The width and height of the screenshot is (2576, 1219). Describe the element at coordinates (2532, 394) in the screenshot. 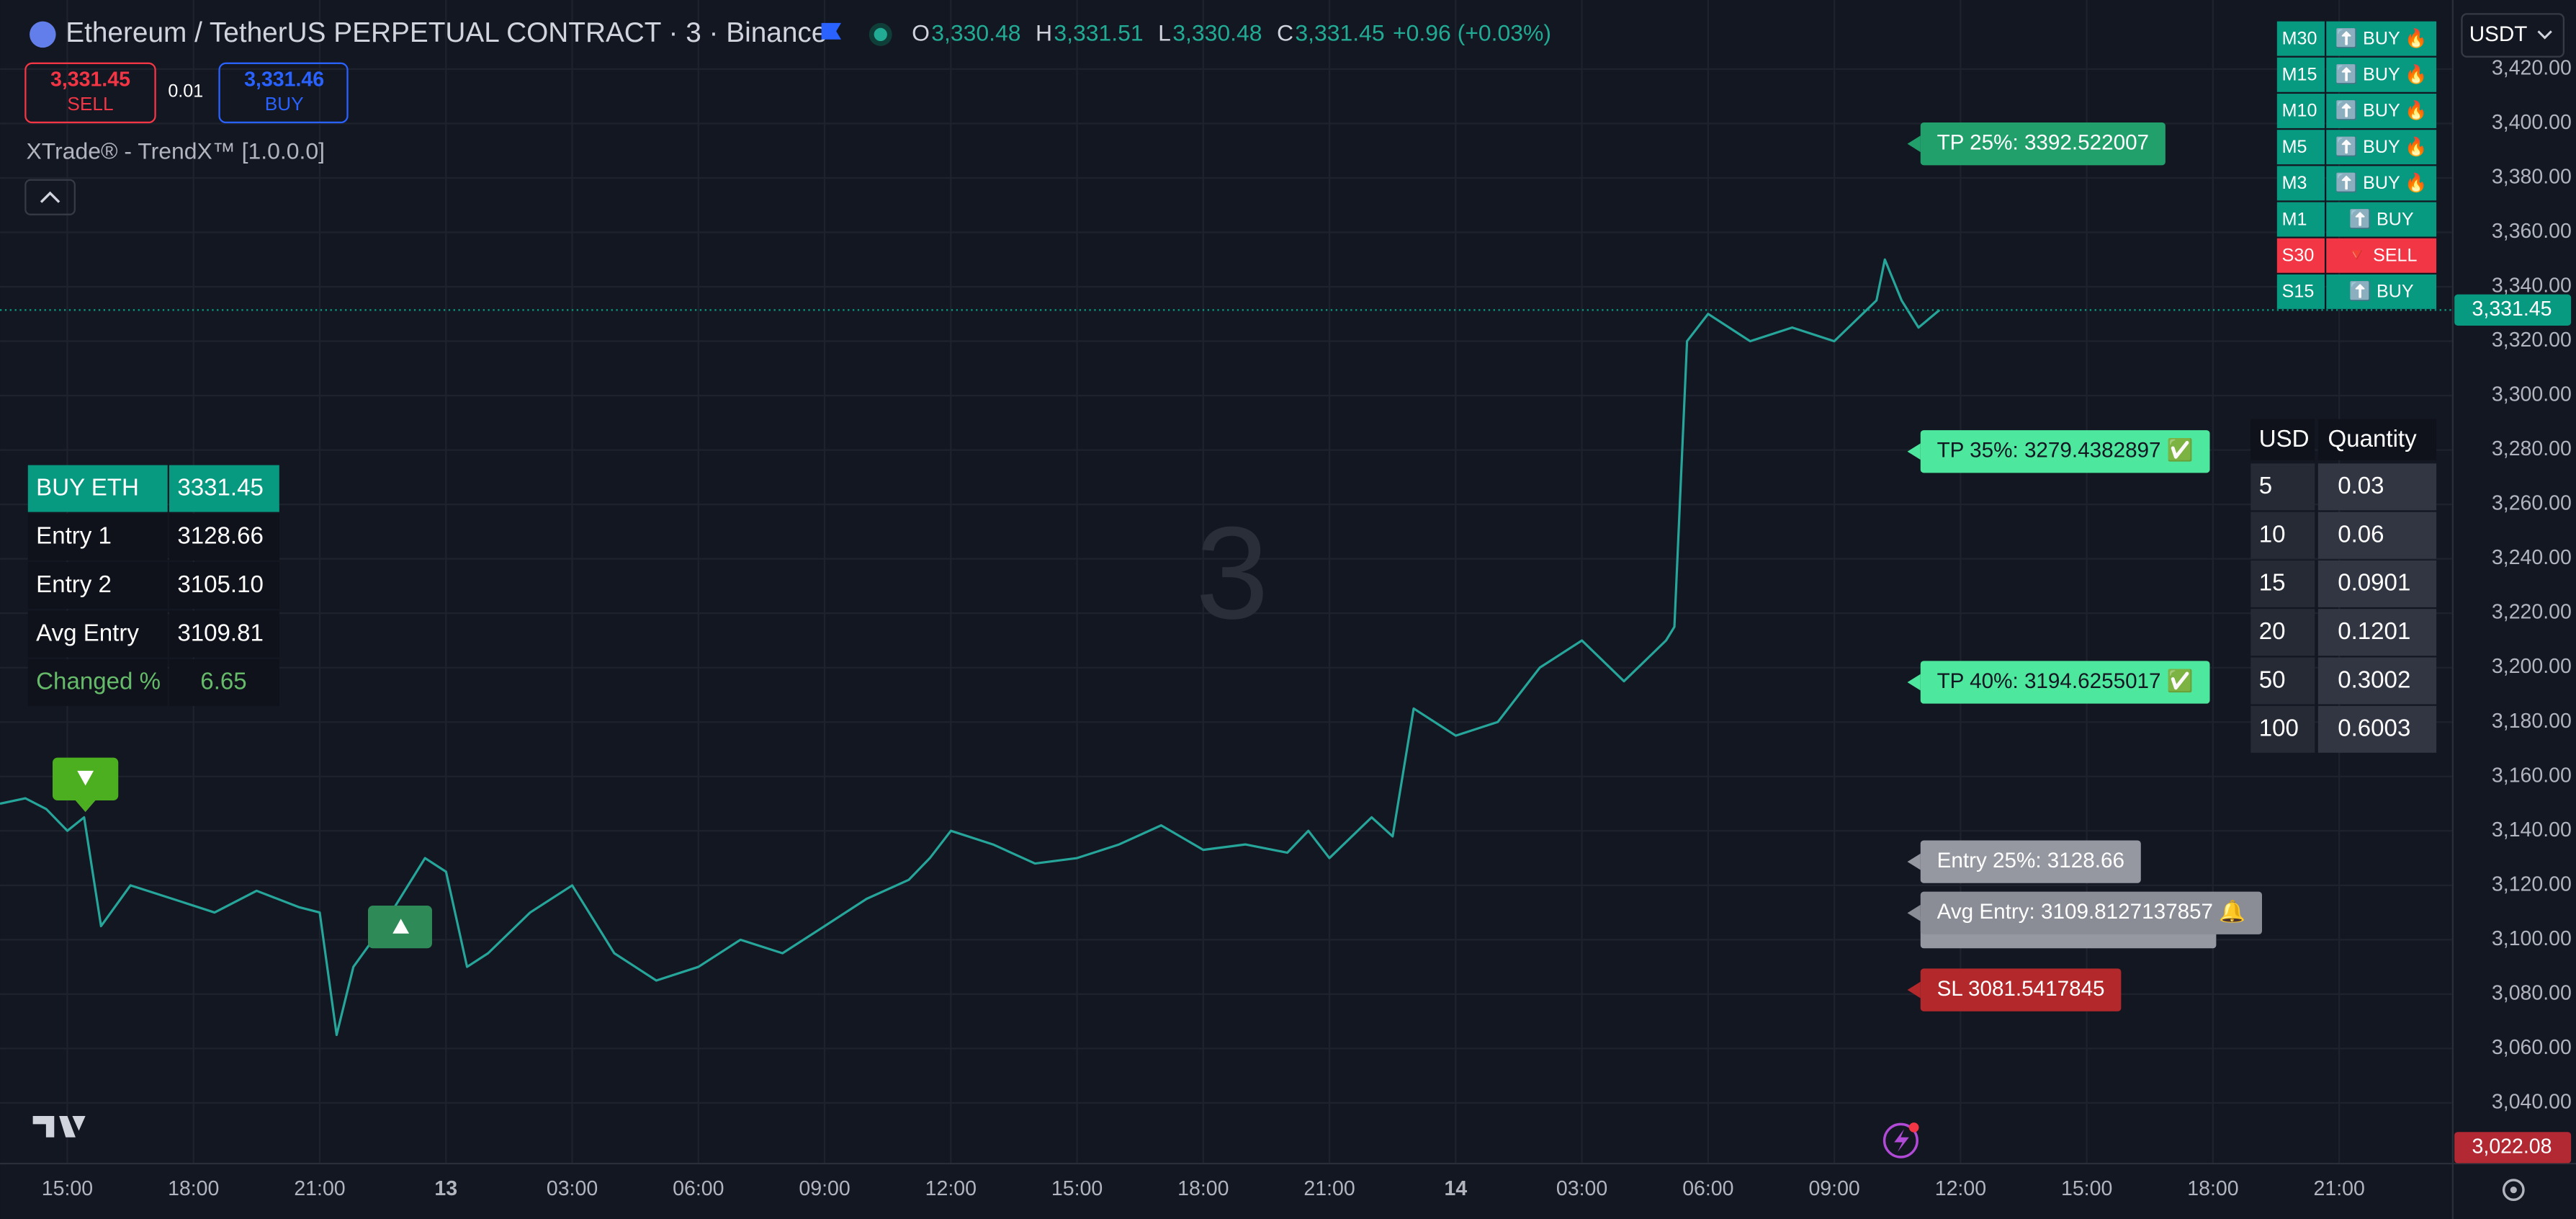

I see `y-tick-label: 3,300.00` at that location.